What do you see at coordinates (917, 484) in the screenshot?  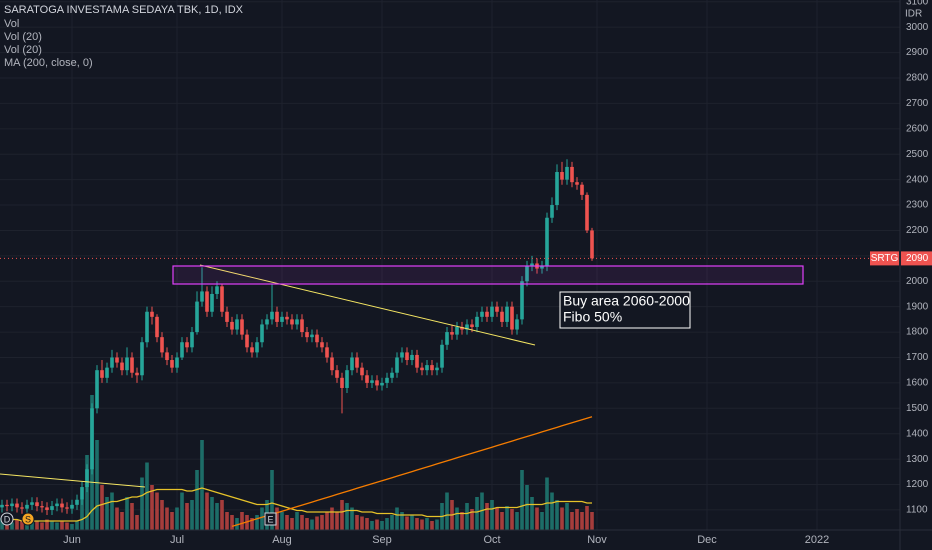 I see `y-tick-label: 1200` at bounding box center [917, 484].